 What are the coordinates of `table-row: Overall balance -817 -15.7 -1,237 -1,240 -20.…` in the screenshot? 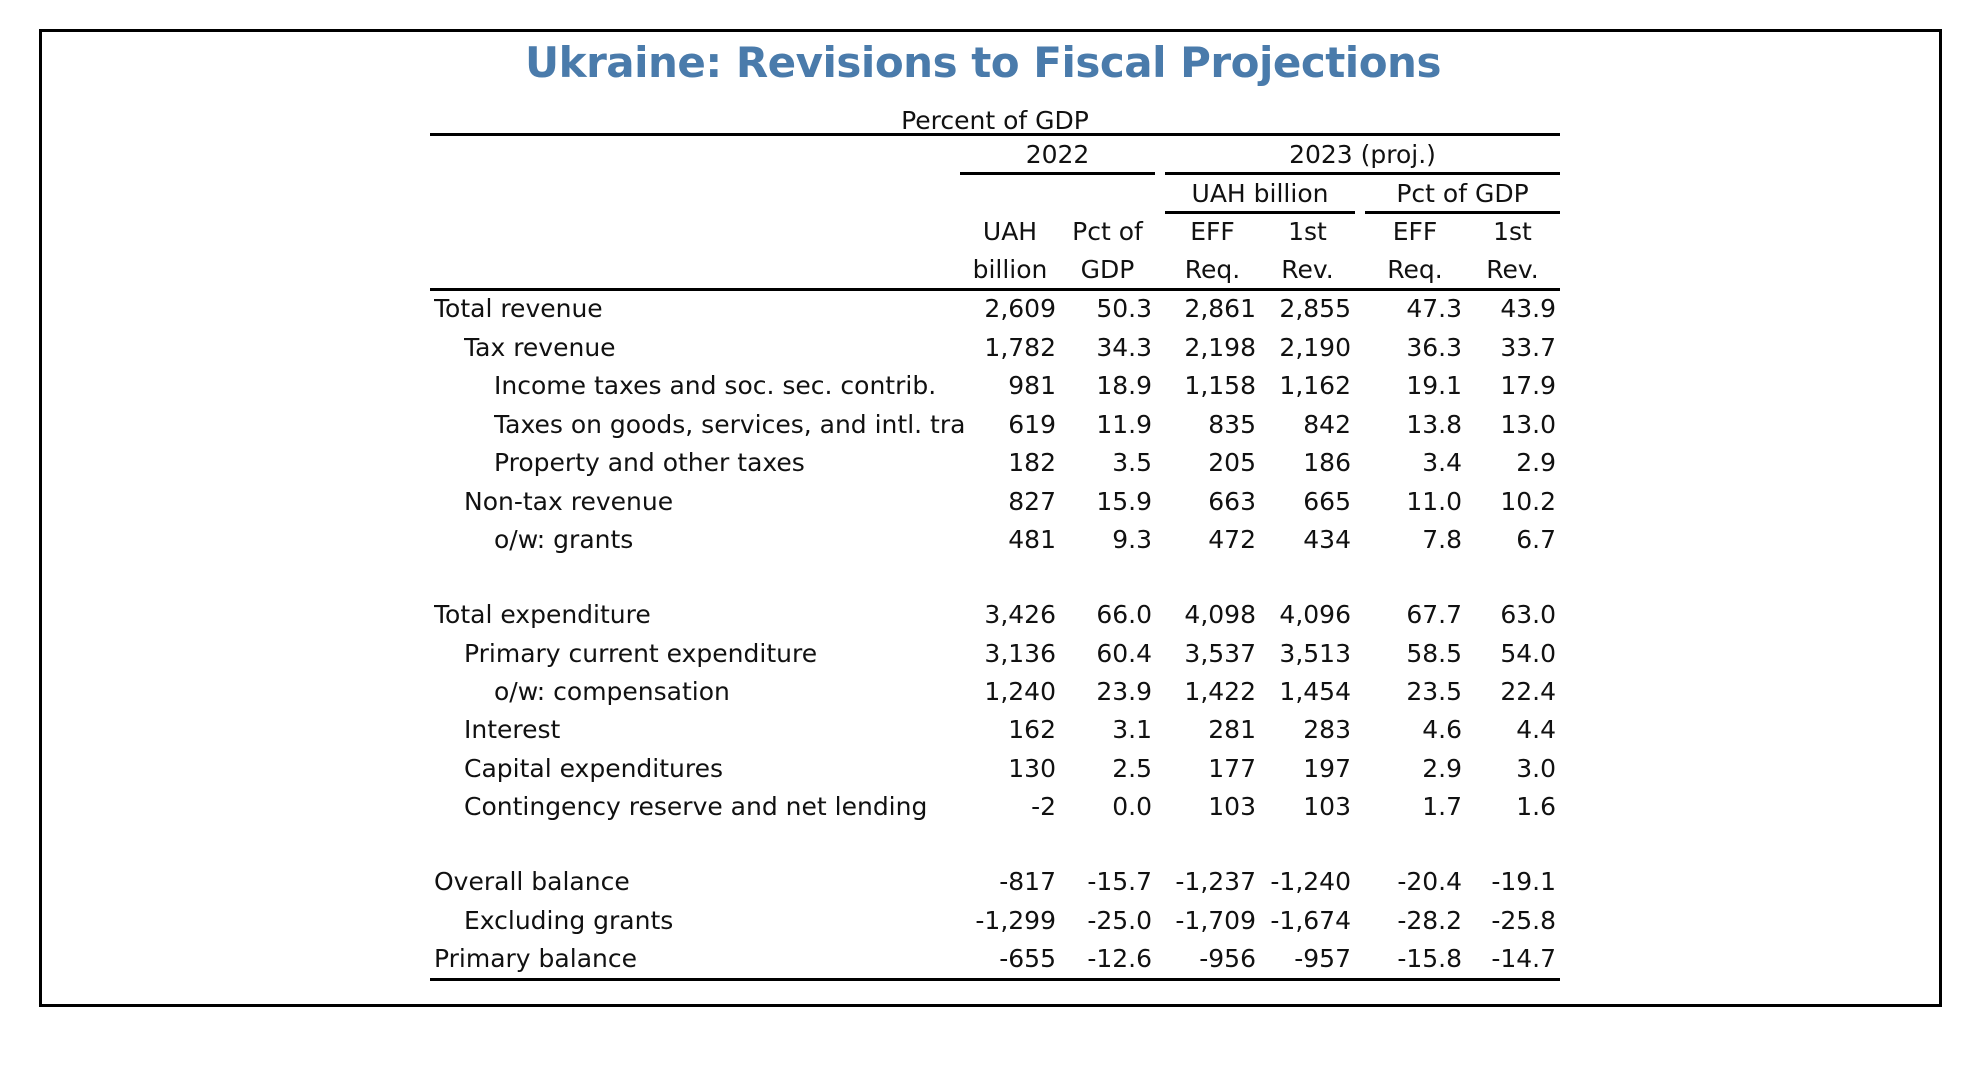 It's located at (995, 886).